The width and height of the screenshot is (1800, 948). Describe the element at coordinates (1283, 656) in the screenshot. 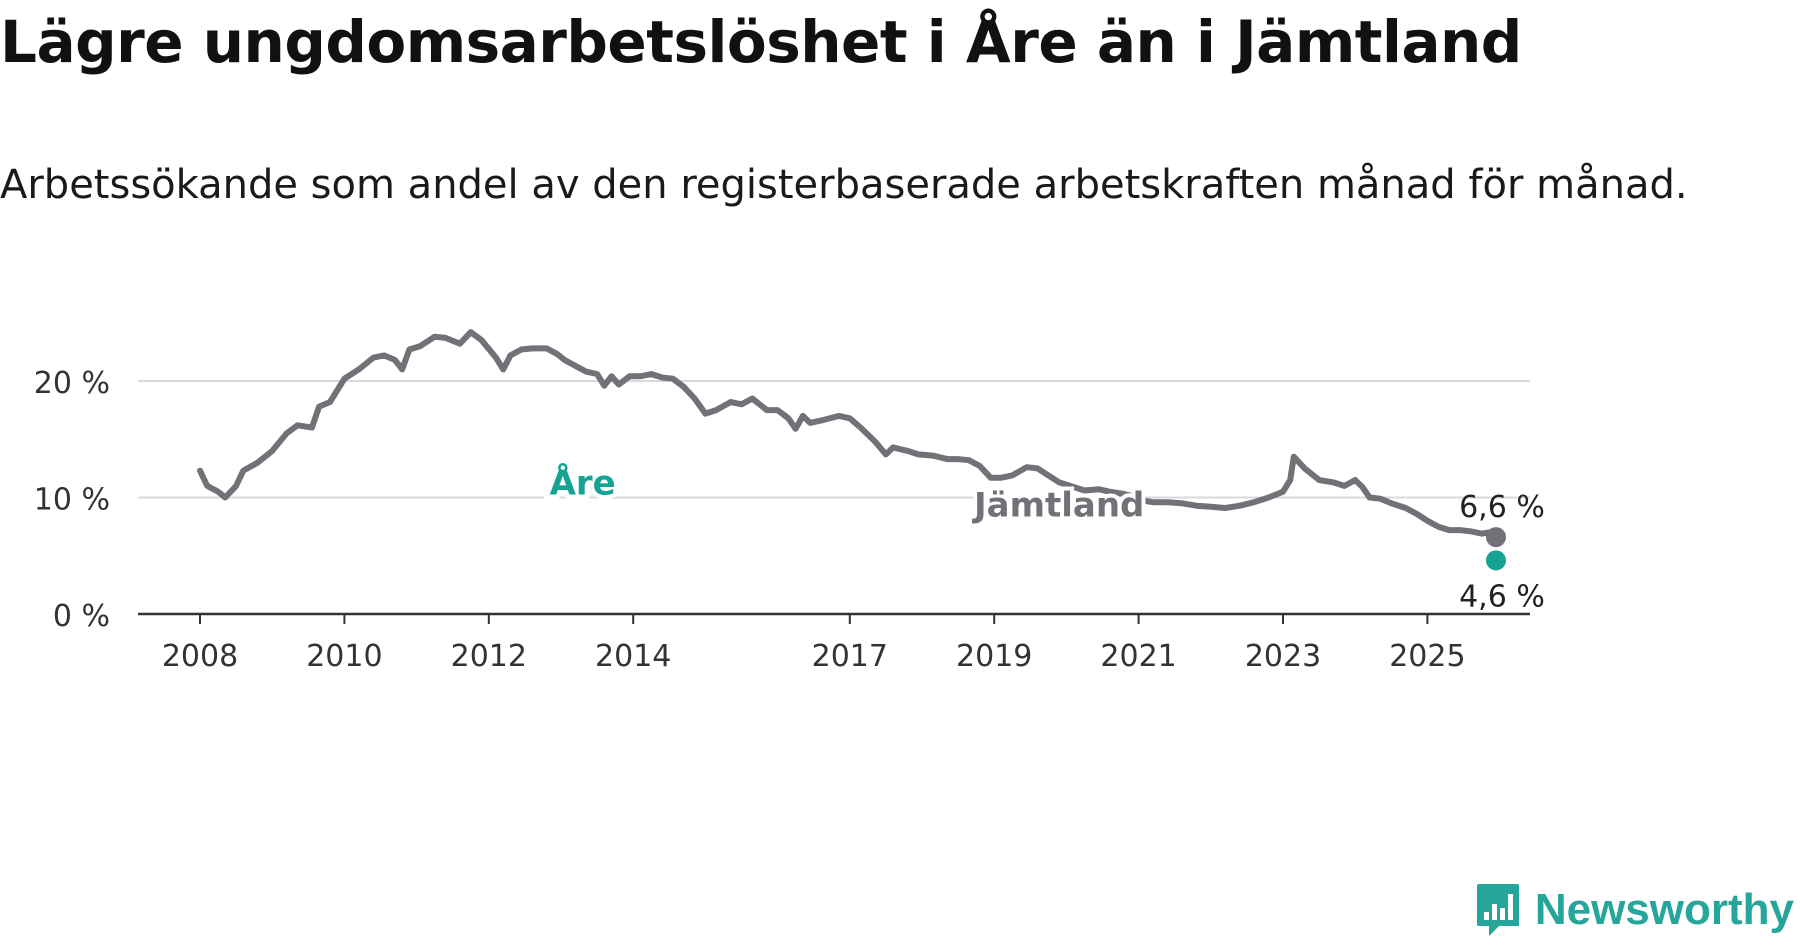

I see `x-tick-label: 2023` at that location.